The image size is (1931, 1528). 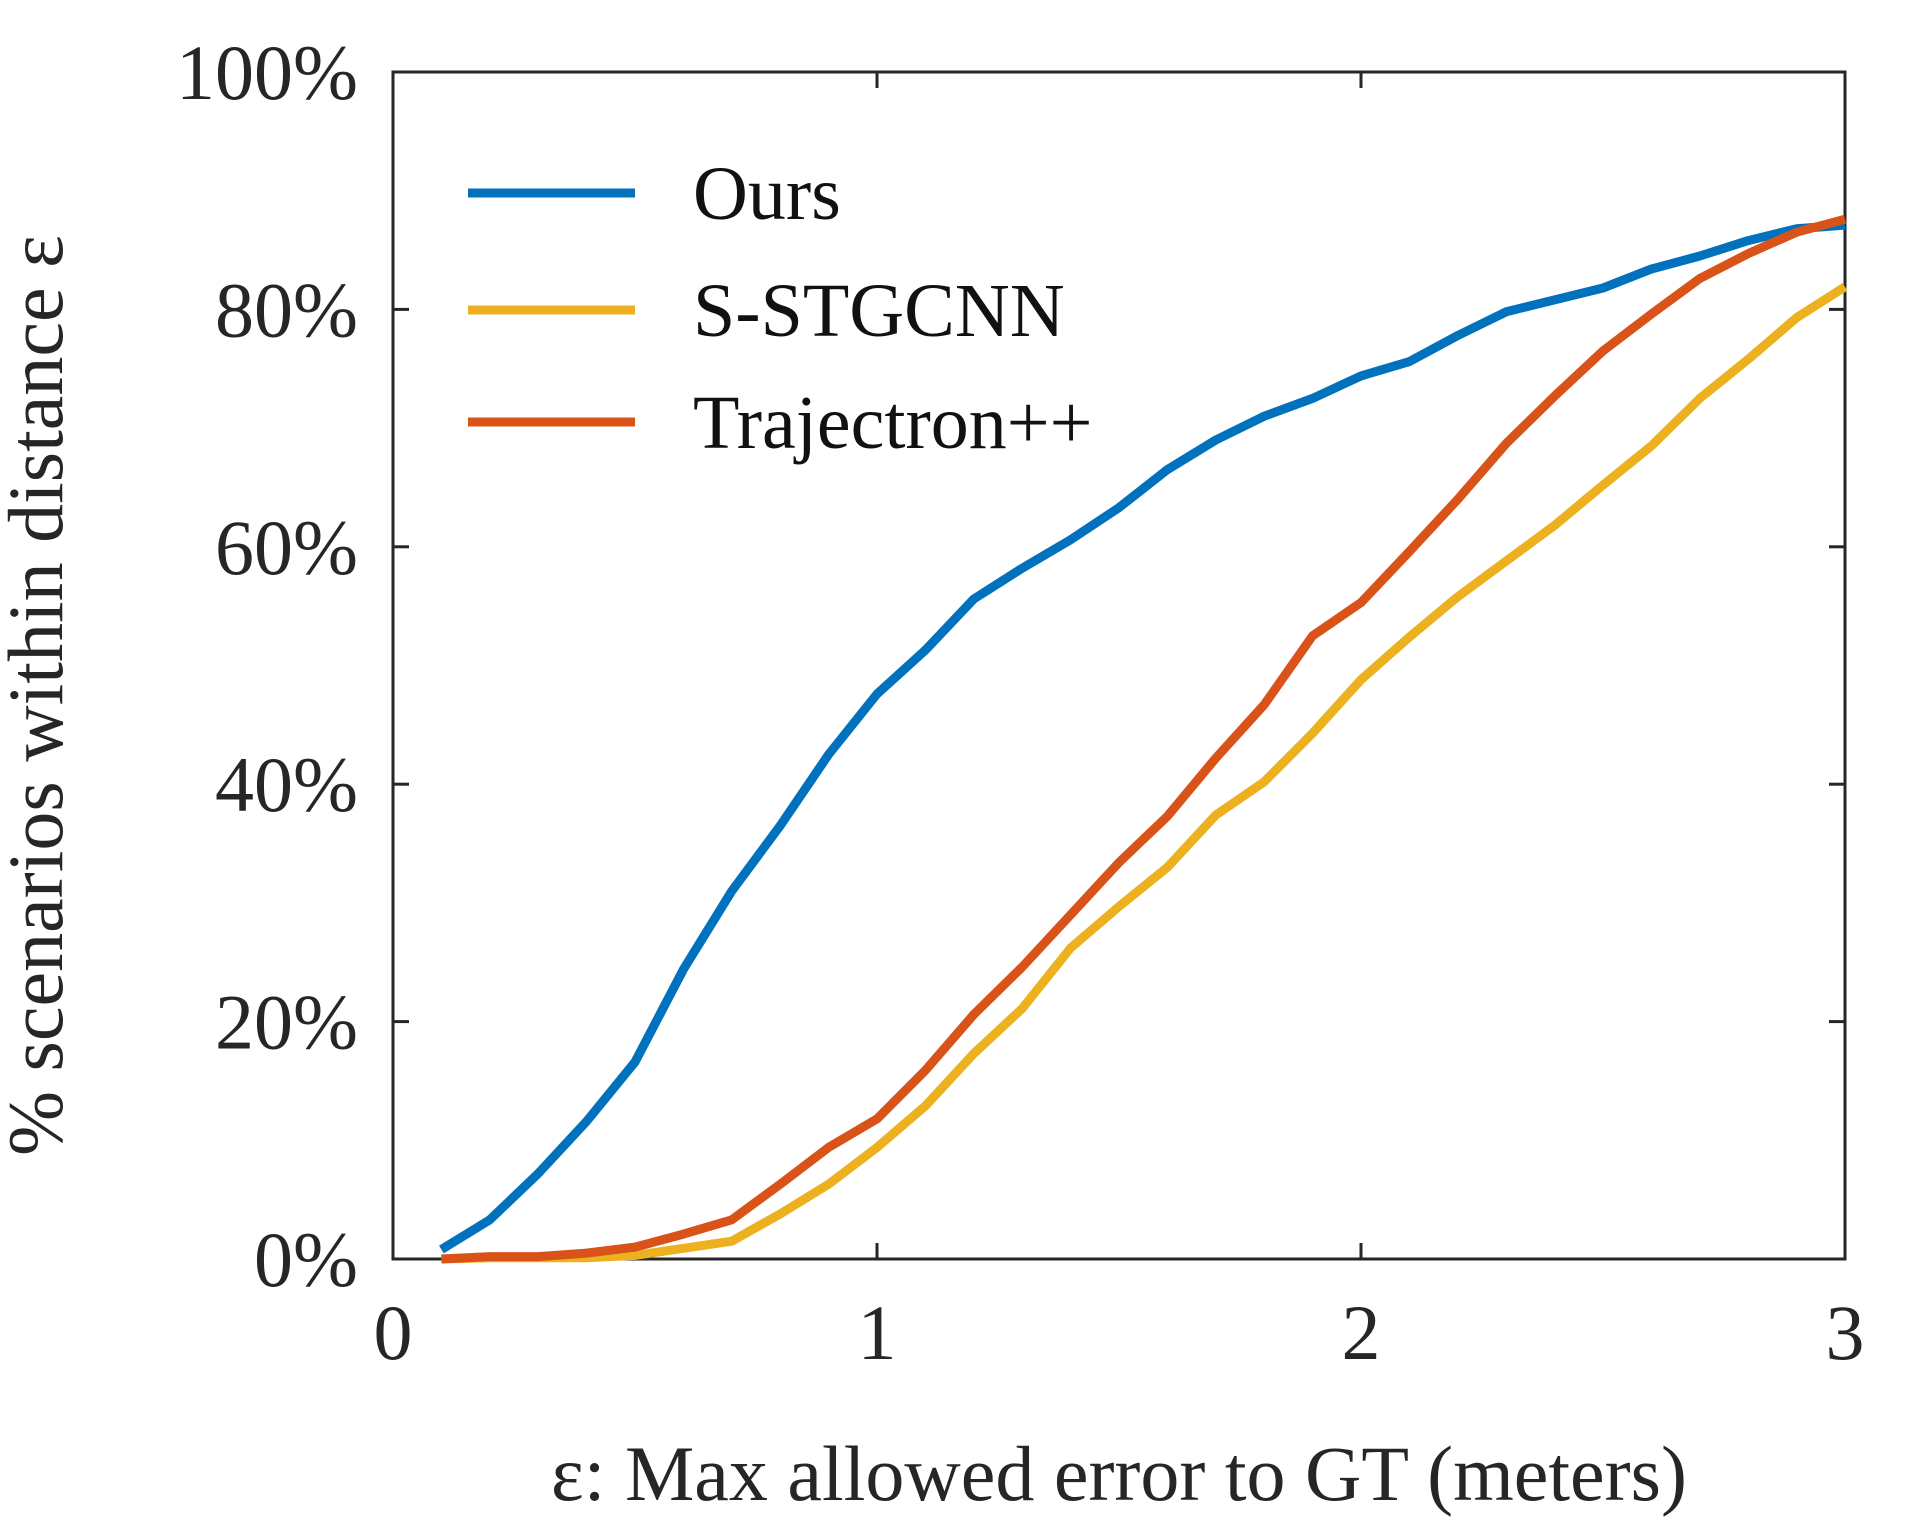 What do you see at coordinates (1361, 1332) in the screenshot?
I see `x-tick-label: 2` at bounding box center [1361, 1332].